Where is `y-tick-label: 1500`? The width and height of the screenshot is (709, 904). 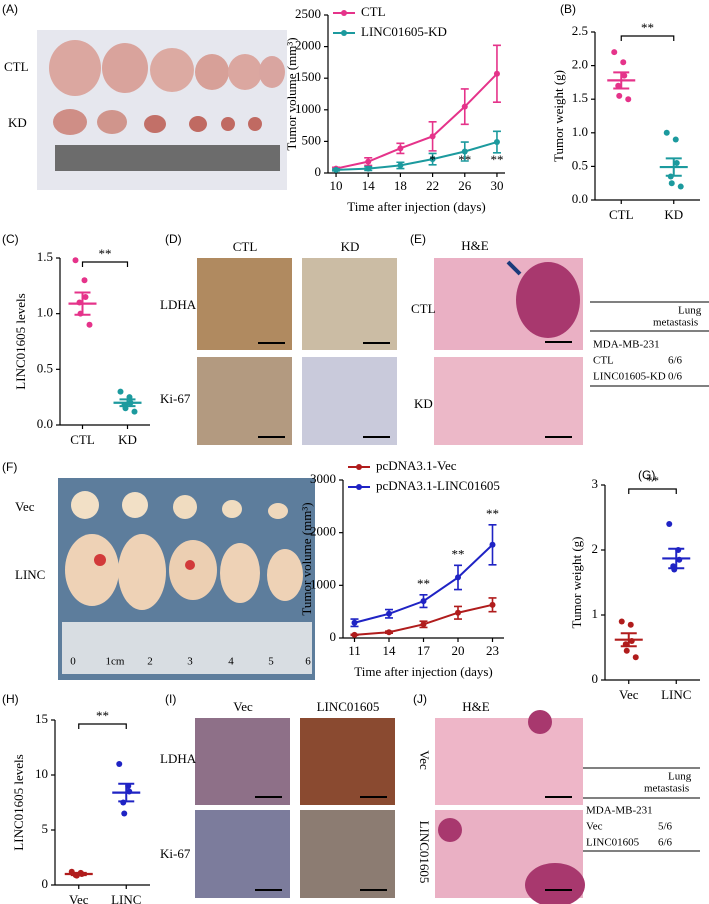 y-tick-label: 1500 is located at coordinates (308, 76).